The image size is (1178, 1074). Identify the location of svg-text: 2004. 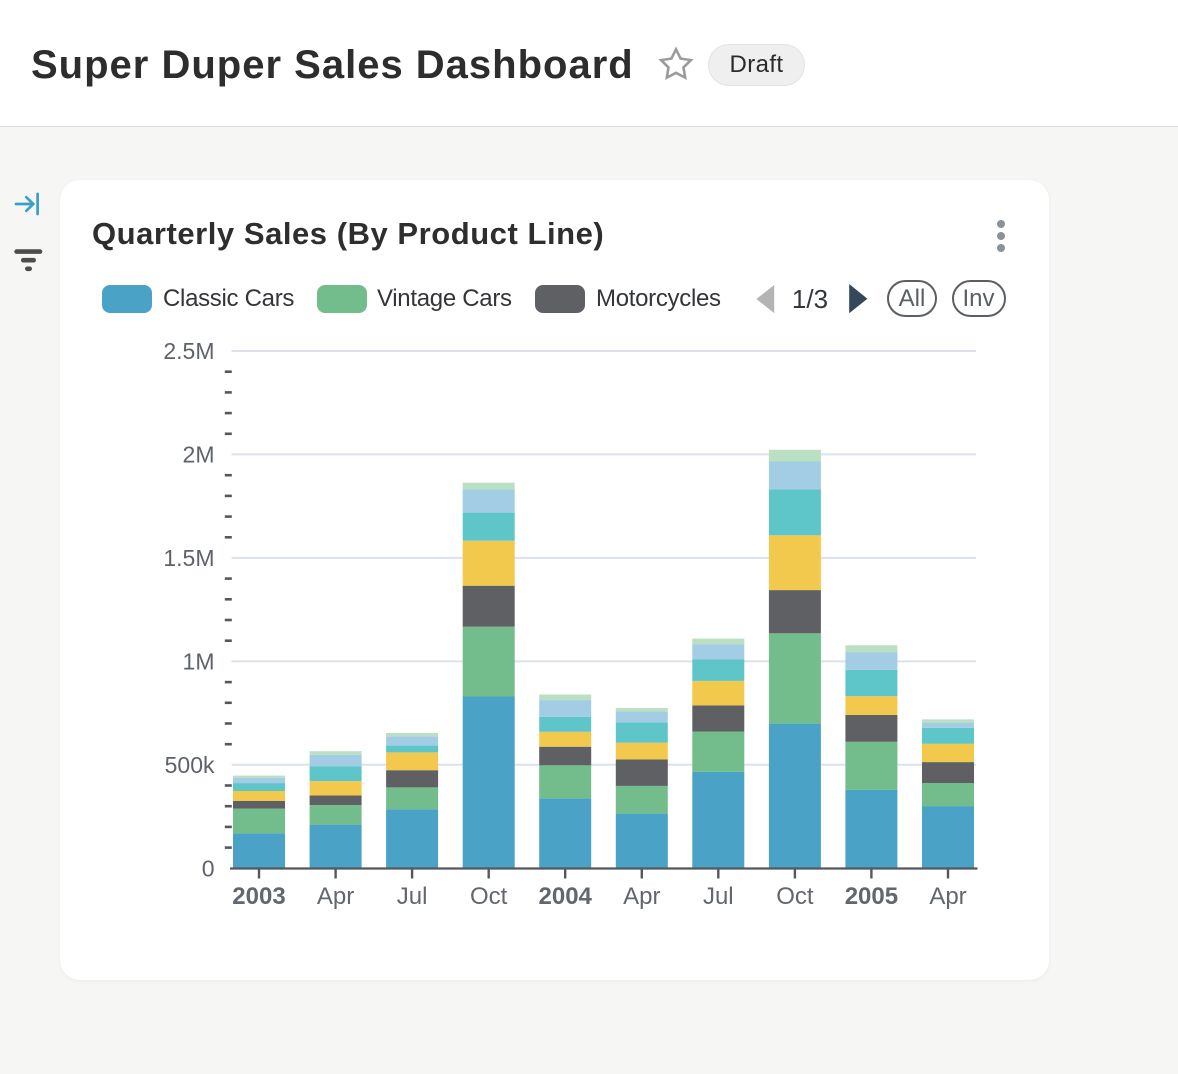
(566, 896).